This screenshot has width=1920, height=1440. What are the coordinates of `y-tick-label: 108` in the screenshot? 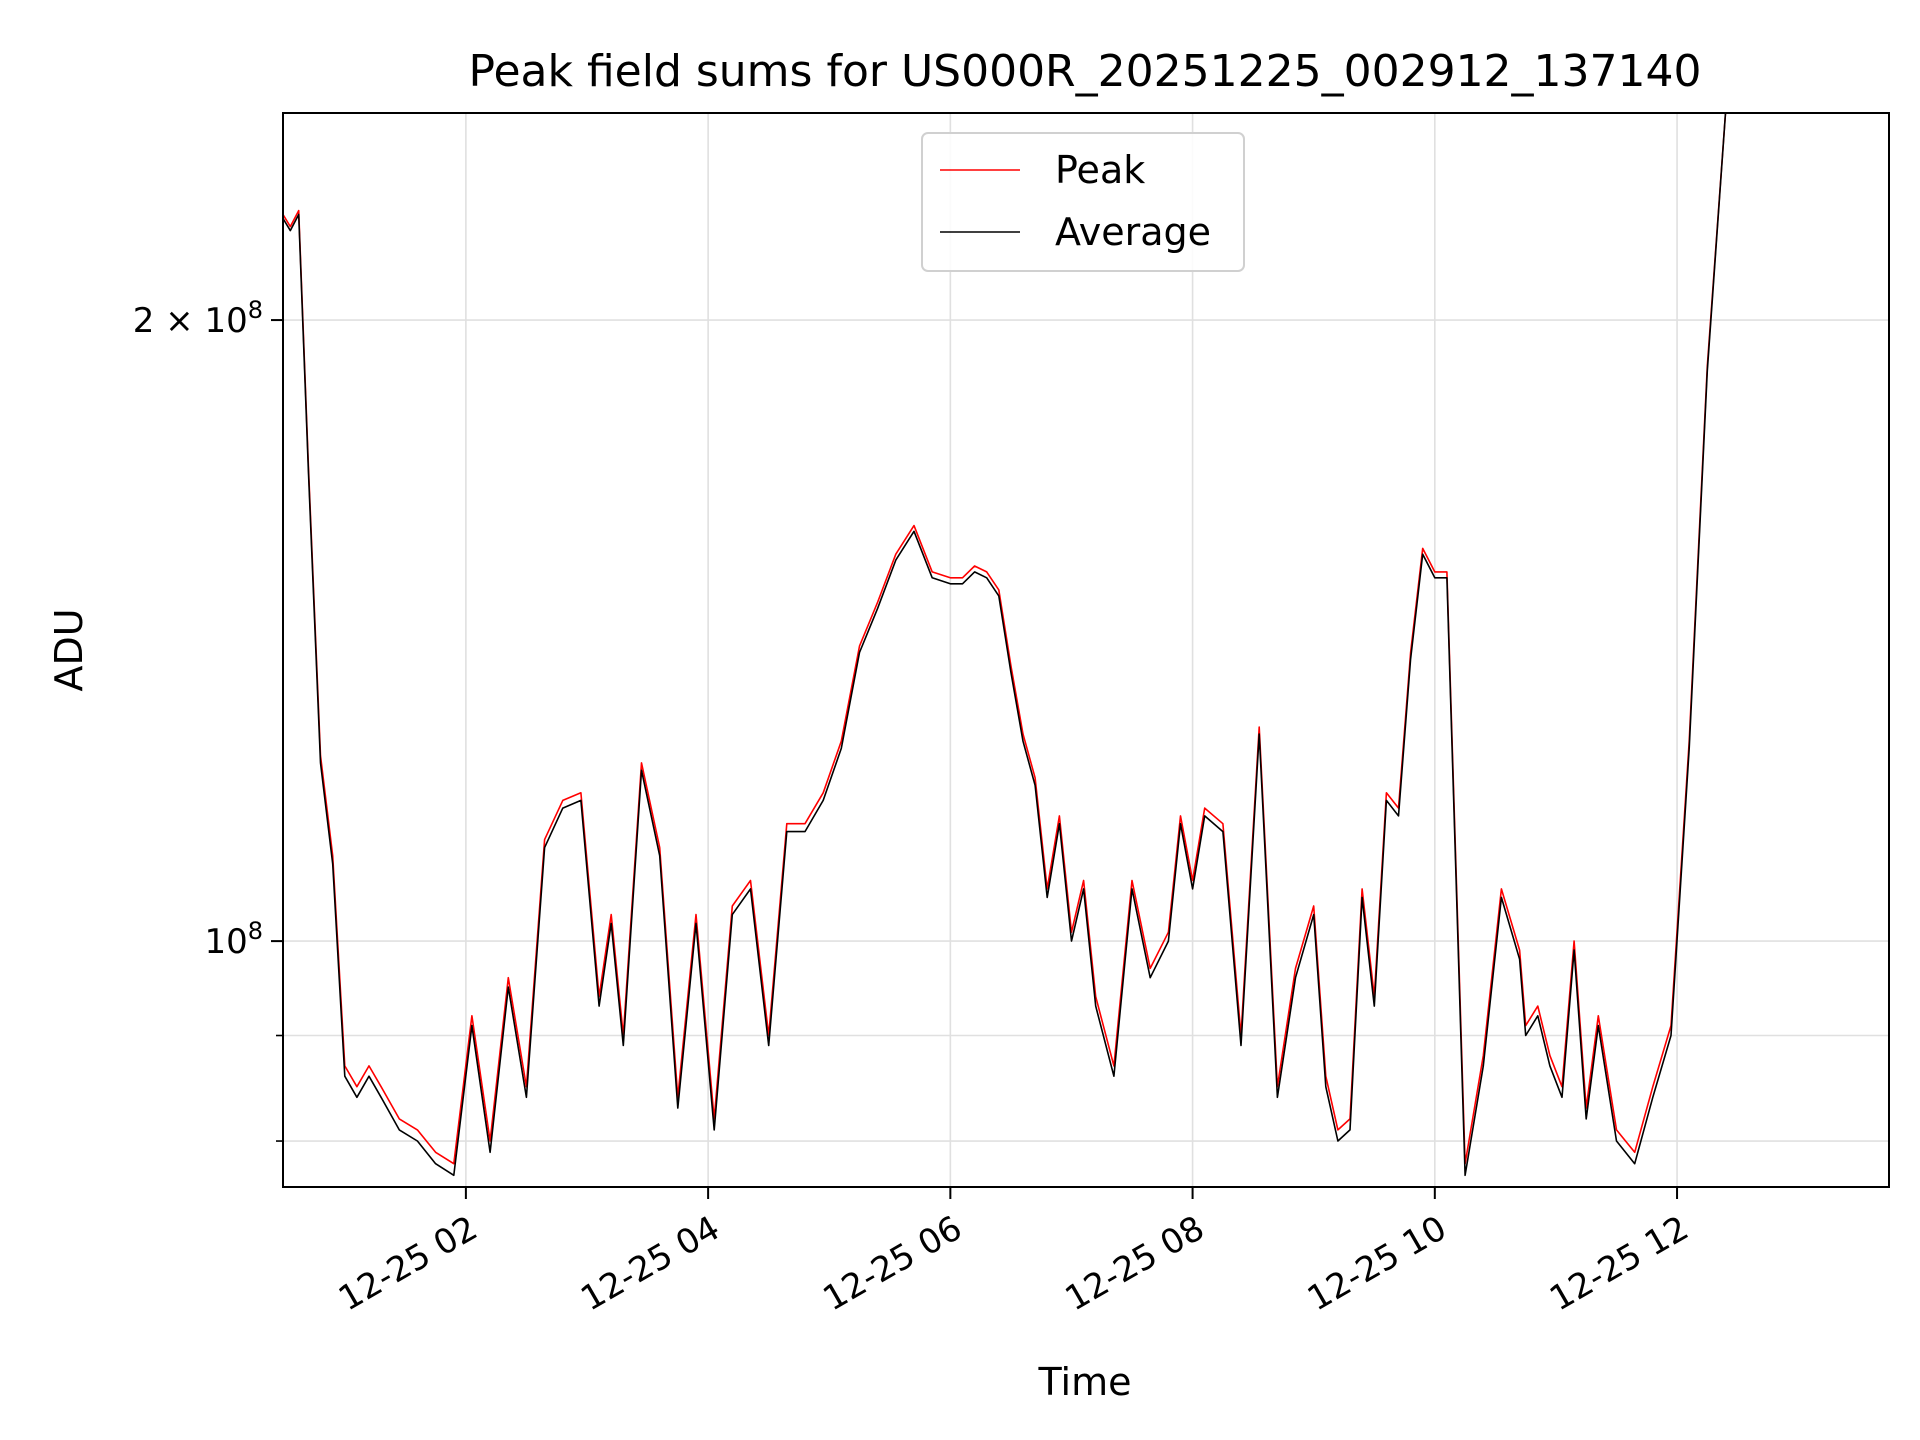 It's located at (233, 939).